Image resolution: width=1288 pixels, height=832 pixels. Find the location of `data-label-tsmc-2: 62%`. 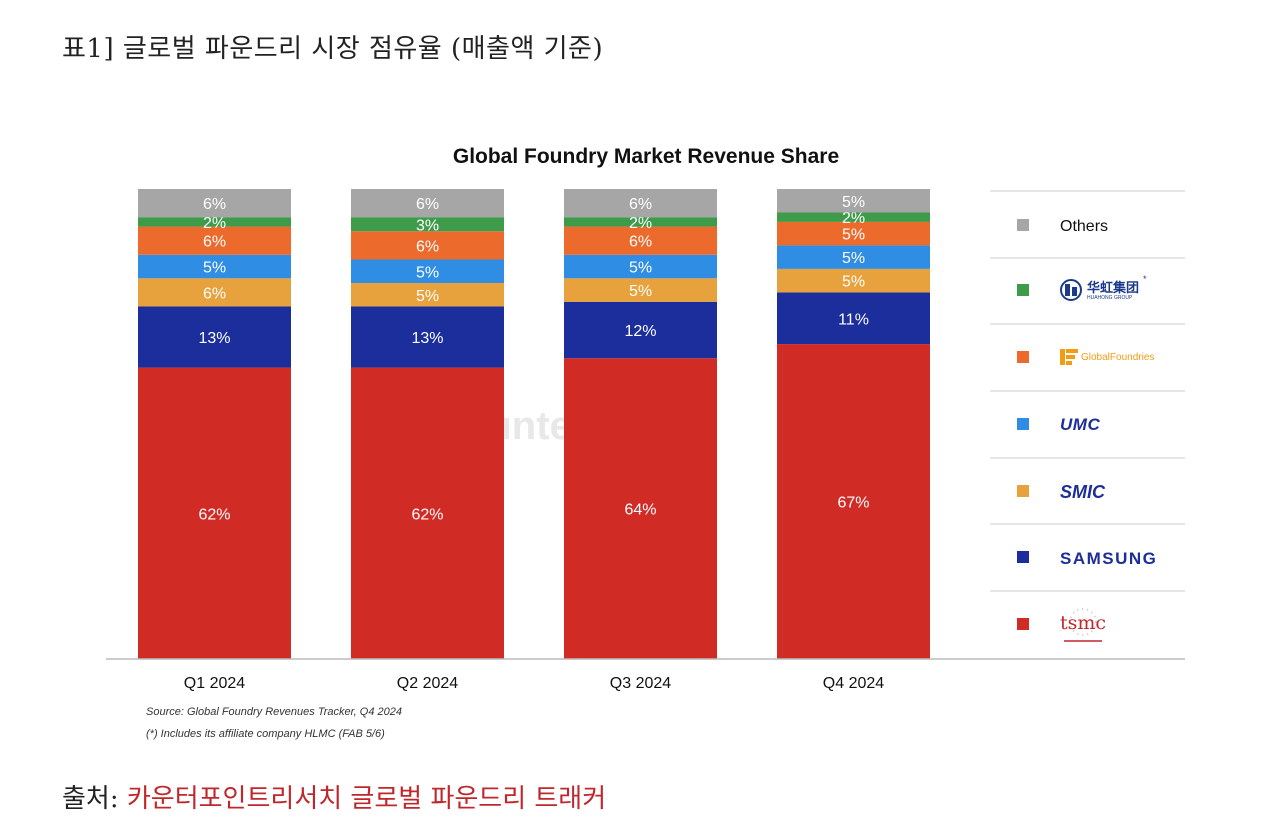

data-label-tsmc-2: 62% is located at coordinates (427, 514).